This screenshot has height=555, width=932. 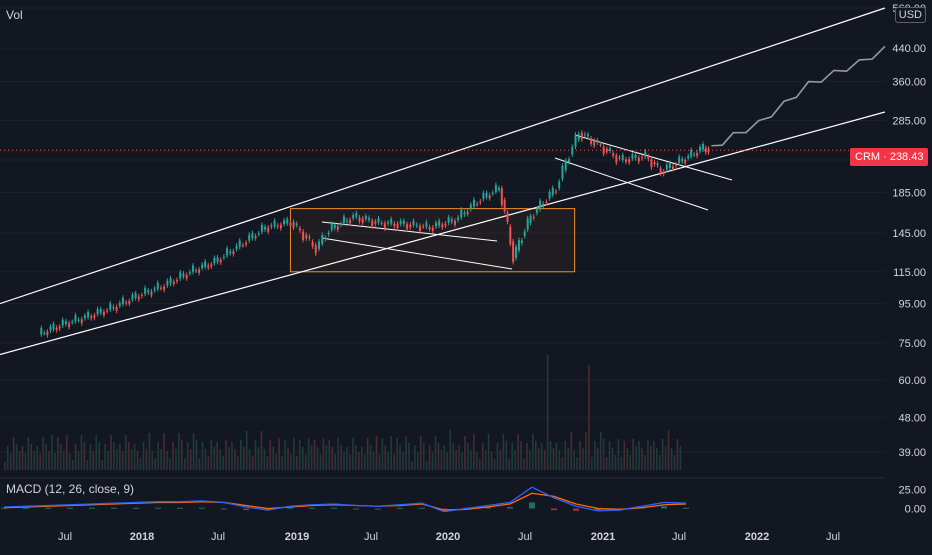 What do you see at coordinates (912, 381) in the screenshot?
I see `price-tick-label: 60.00` at bounding box center [912, 381].